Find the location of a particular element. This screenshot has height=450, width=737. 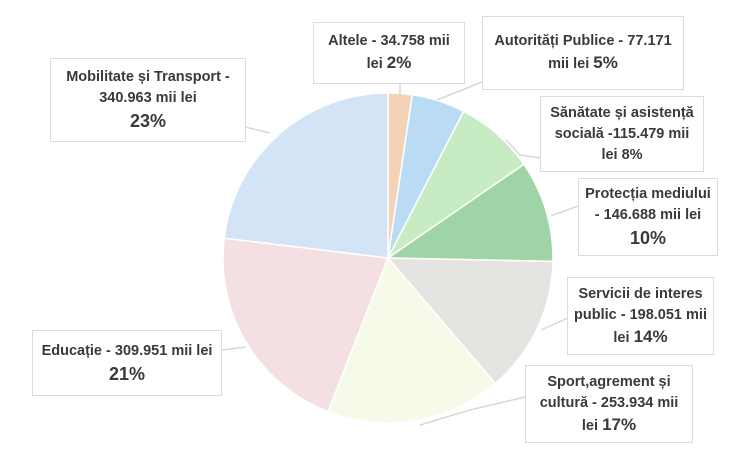

label-value-line: lei 17% is located at coordinates (609, 424).